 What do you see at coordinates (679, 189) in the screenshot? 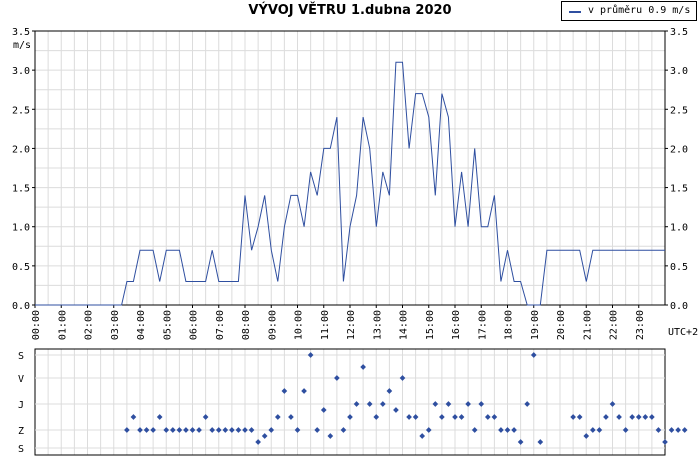
I see `y-tick-label-right: 1.5` at bounding box center [679, 189].